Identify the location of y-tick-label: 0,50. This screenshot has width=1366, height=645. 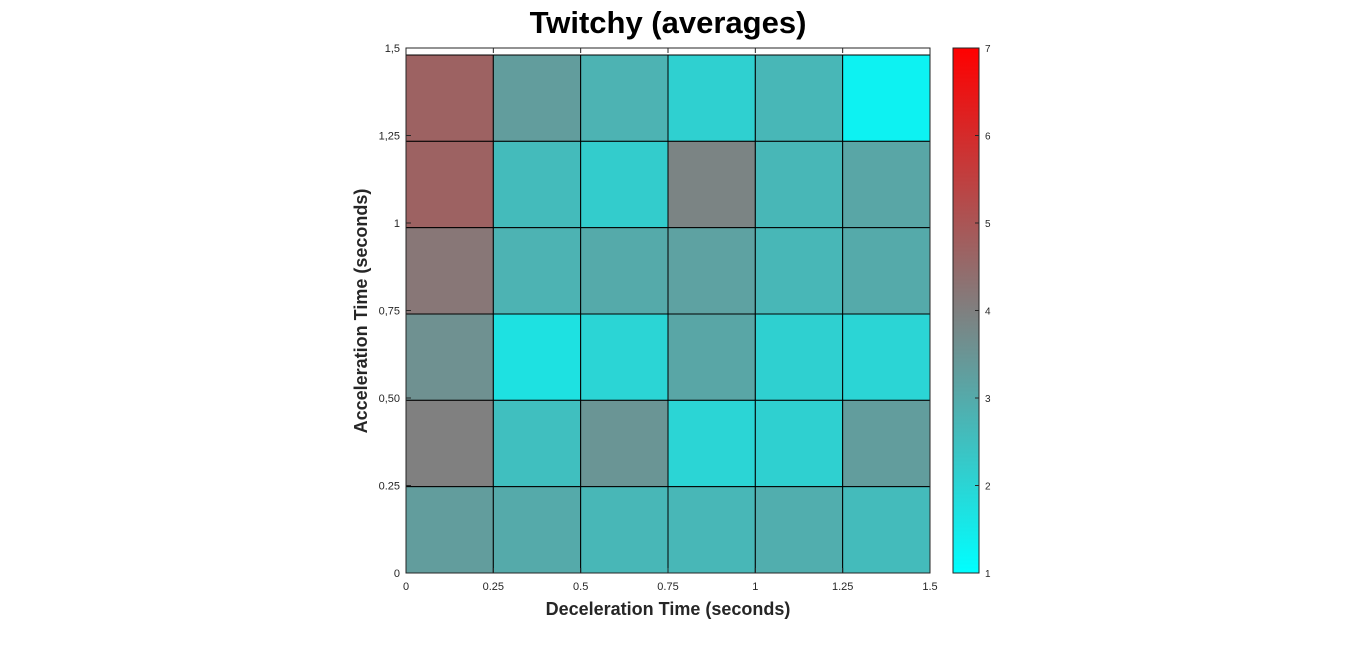
(389, 399).